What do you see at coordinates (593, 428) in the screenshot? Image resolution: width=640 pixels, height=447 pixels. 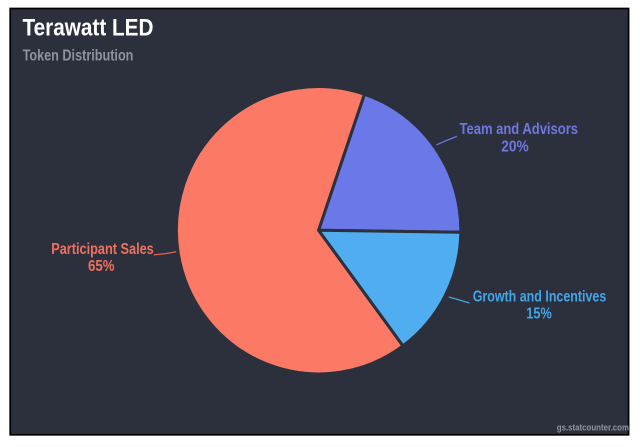 I see `svg-text: gs.statcounter.com` at bounding box center [593, 428].